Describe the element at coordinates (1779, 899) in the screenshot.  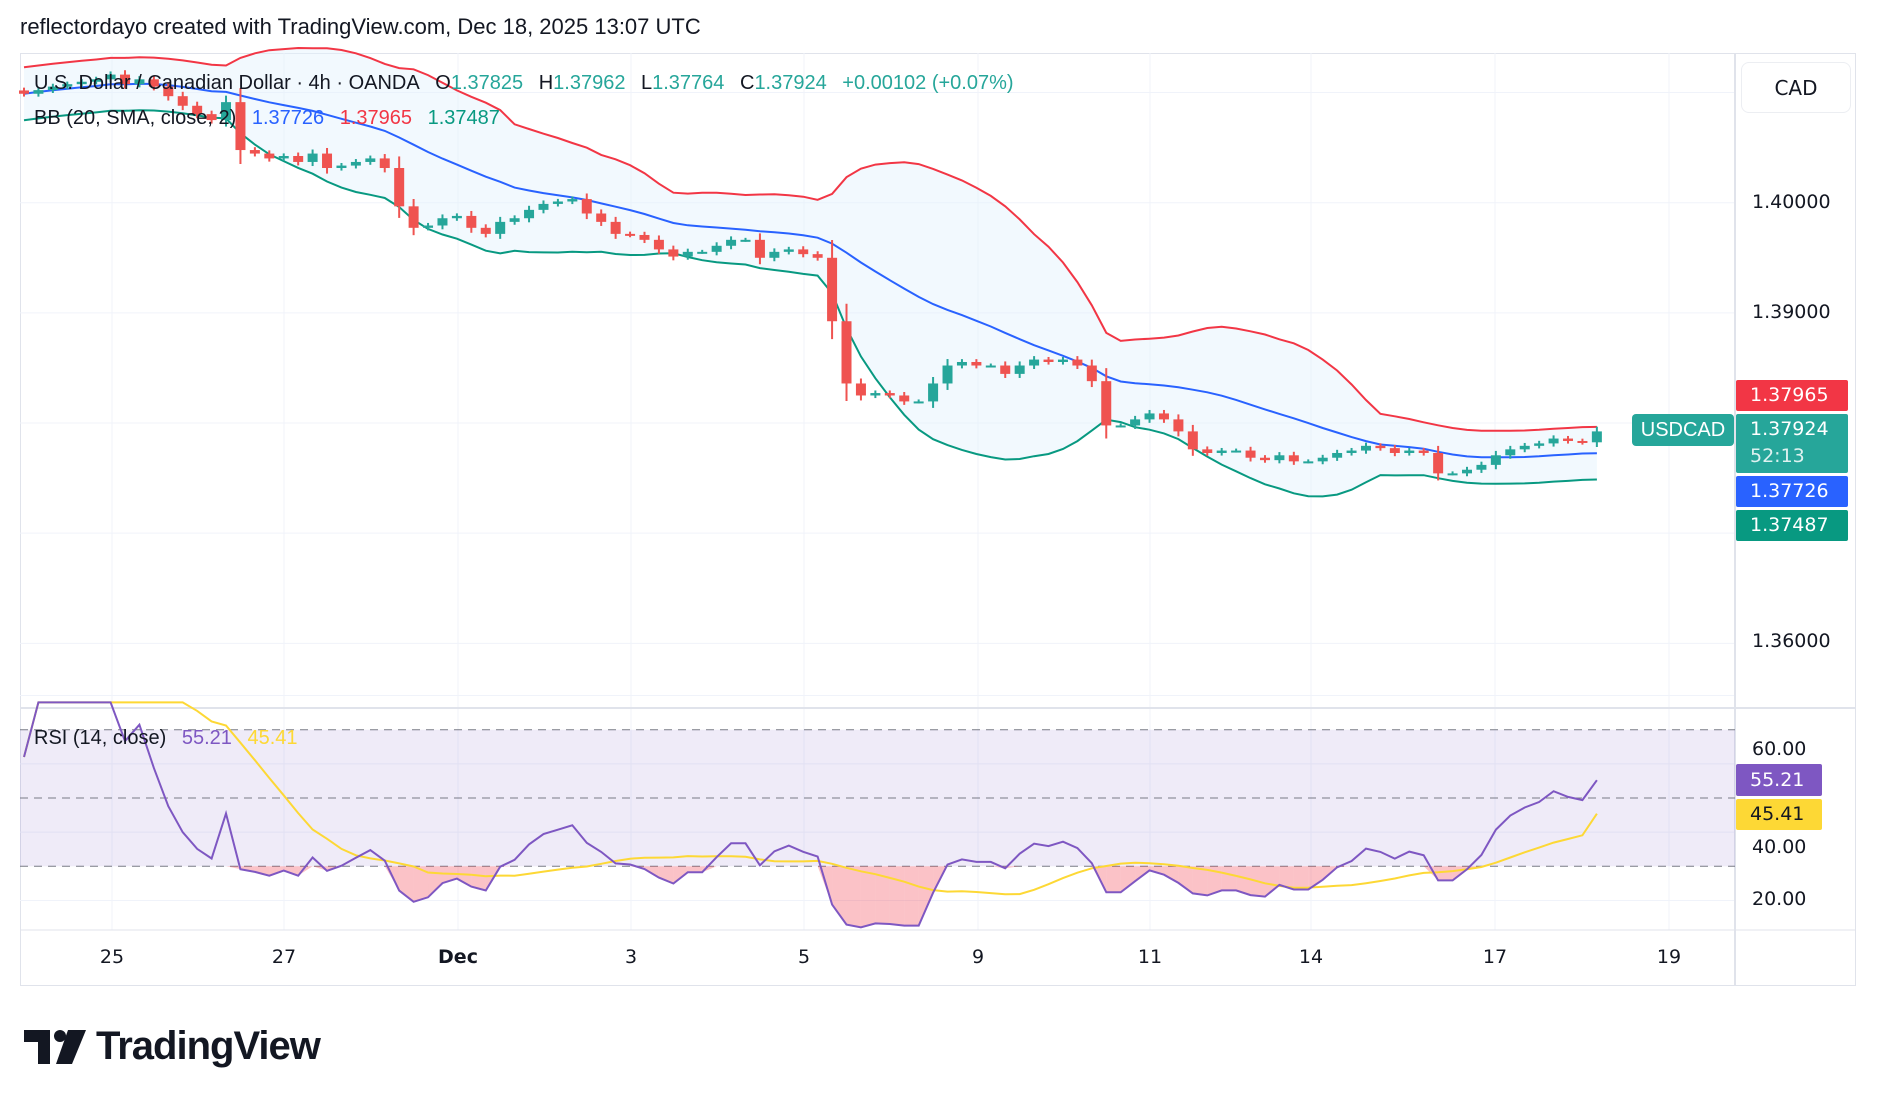
I see `rsi-tick: 20.00` at that location.